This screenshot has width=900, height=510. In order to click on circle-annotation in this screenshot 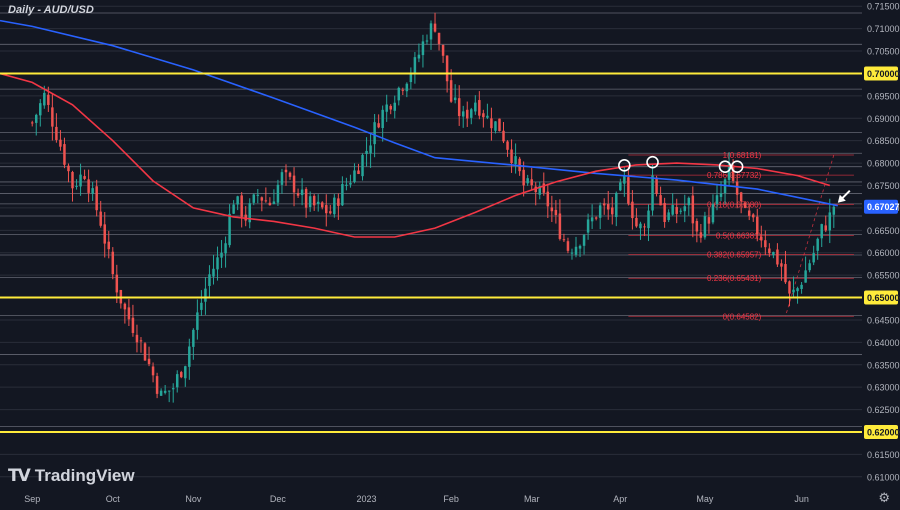, I will do `click(624, 165)`.